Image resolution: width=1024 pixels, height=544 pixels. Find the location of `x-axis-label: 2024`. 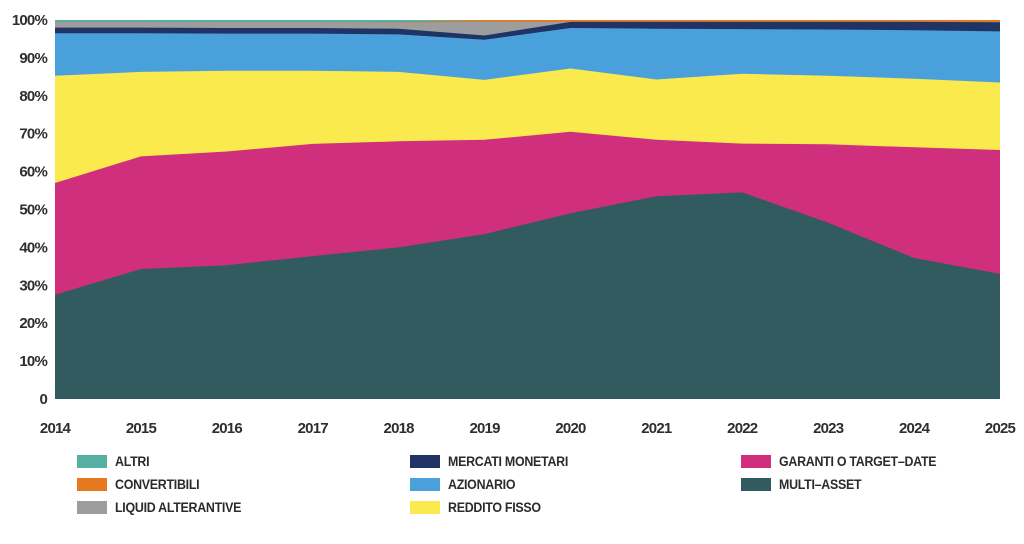

x-axis-label: 2024 is located at coordinates (915, 428).